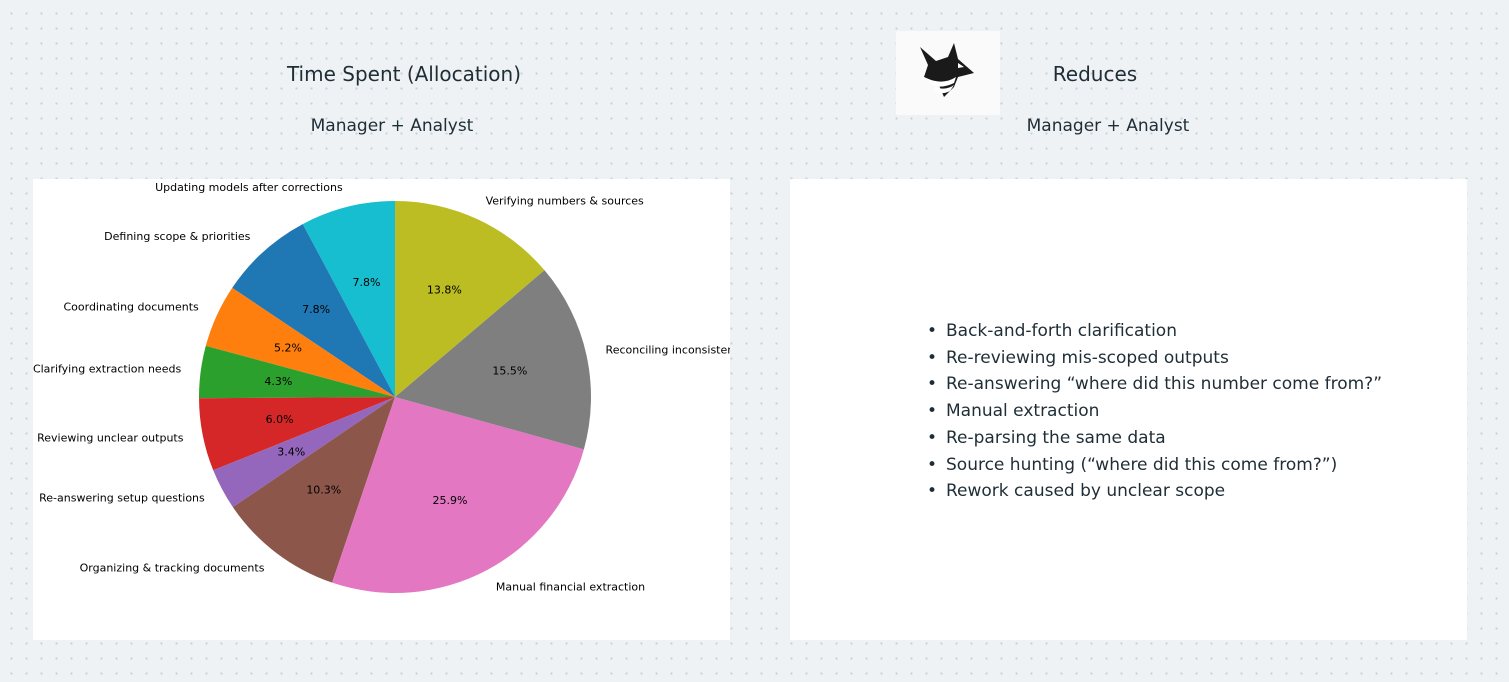 This screenshot has width=1509, height=682. I want to click on pie-category-label: Organizing & tracking documents, so click(172, 568).